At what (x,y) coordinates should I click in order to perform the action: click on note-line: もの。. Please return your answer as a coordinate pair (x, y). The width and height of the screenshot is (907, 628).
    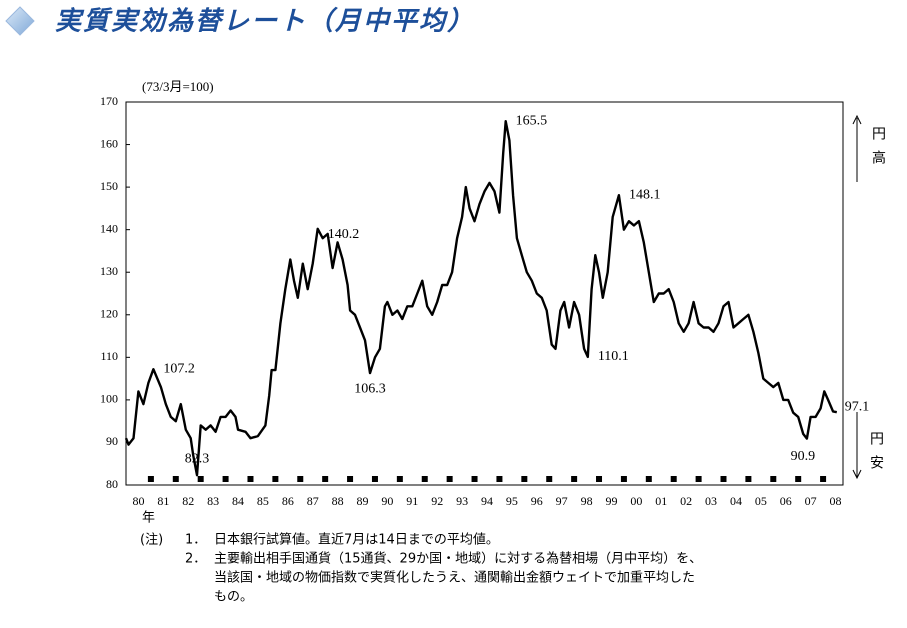
    Looking at the image, I should click on (233, 597).